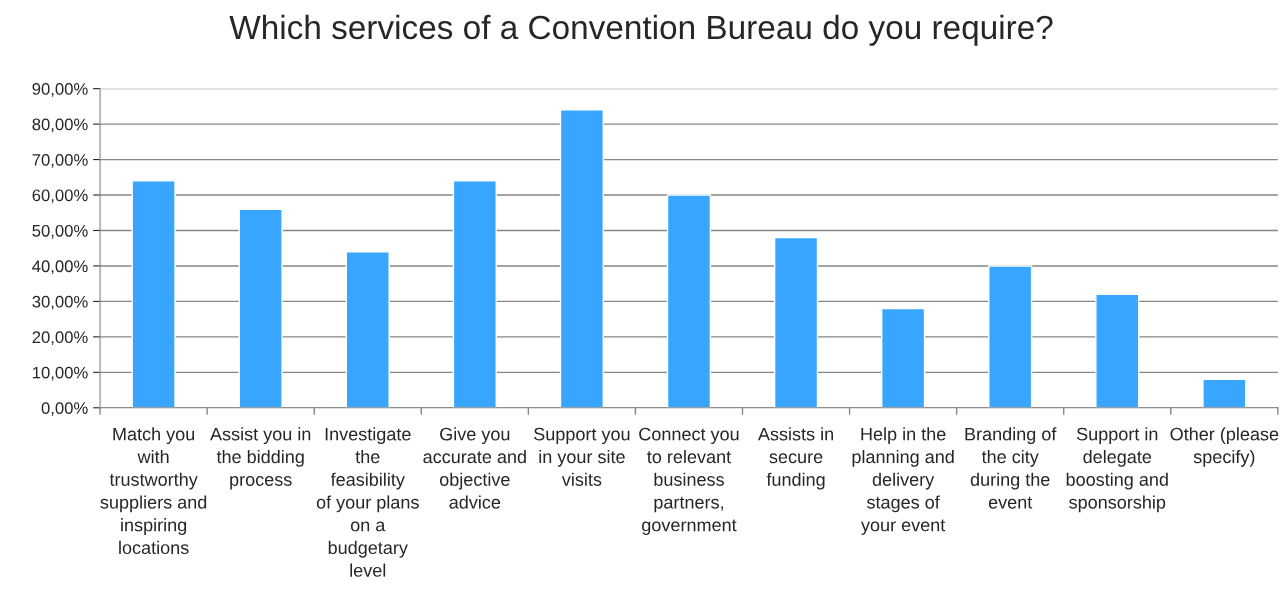 Image resolution: width=1283 pixels, height=591 pixels. Describe the element at coordinates (1117, 470) in the screenshot. I see `x-tick-label: Support in delegate boosting and sponsorship` at that location.